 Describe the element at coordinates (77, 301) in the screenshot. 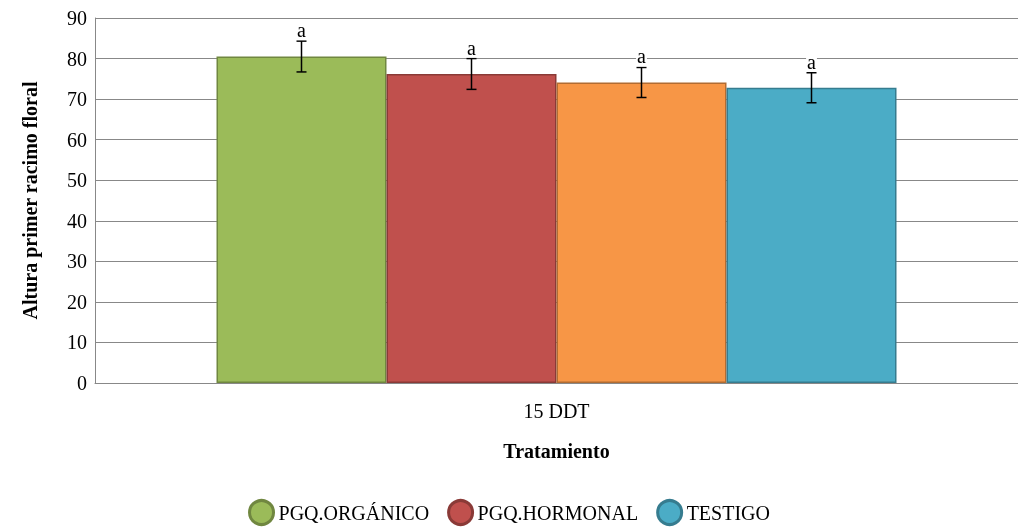

I see `y-tick-label: 20` at that location.